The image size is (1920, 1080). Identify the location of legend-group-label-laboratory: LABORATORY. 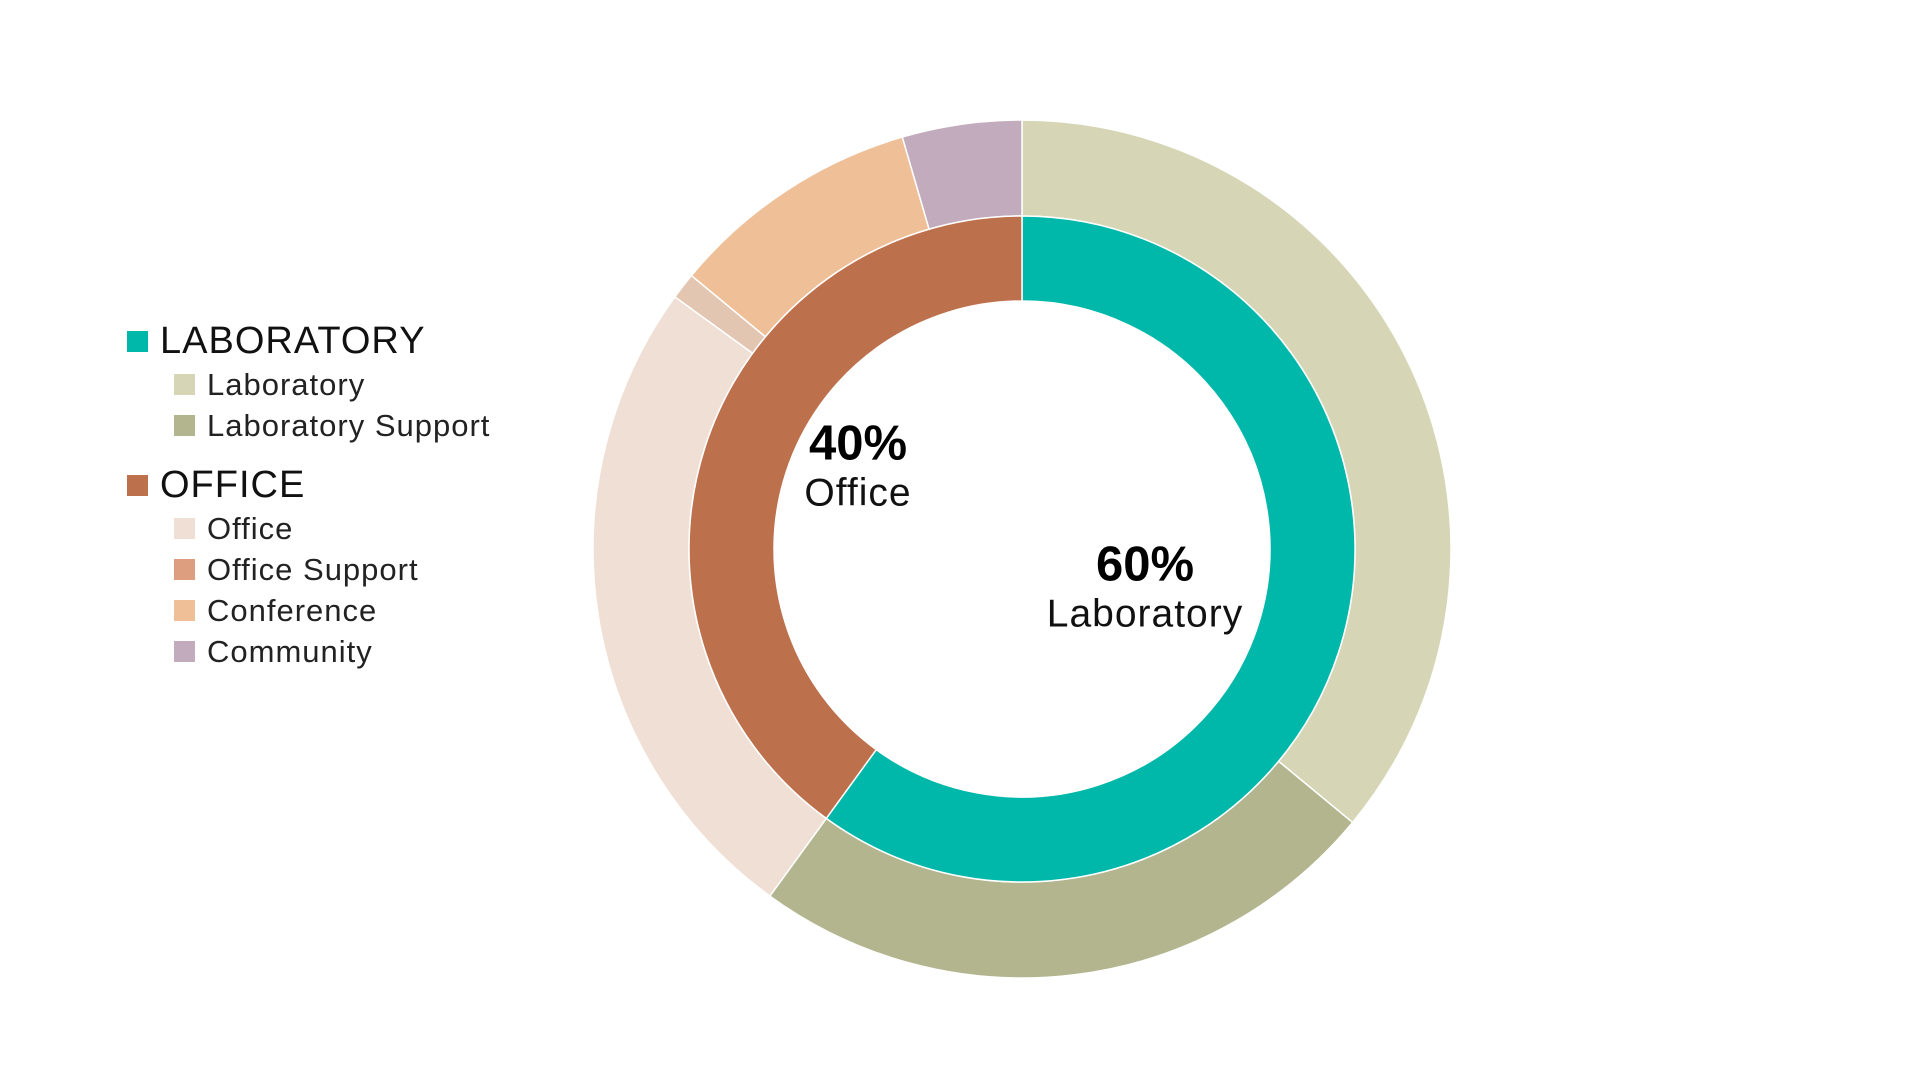
(293, 340).